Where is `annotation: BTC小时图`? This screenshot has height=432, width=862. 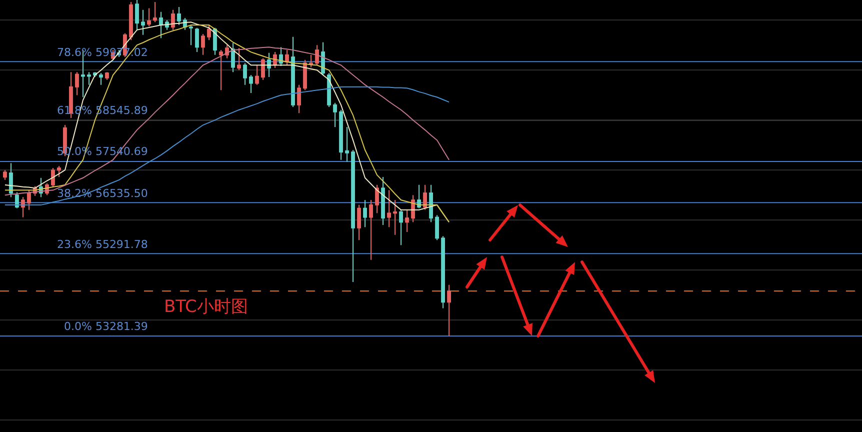 annotation: BTC小时图 is located at coordinates (206, 307).